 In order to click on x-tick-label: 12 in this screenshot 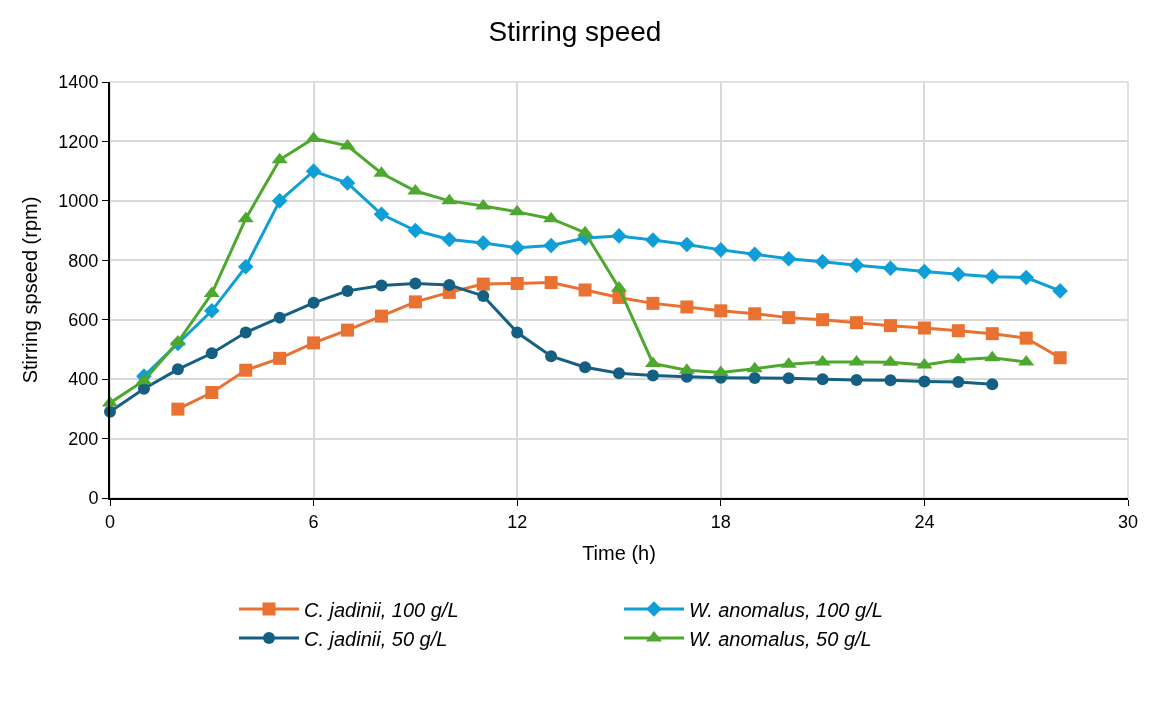, I will do `click(517, 521)`.